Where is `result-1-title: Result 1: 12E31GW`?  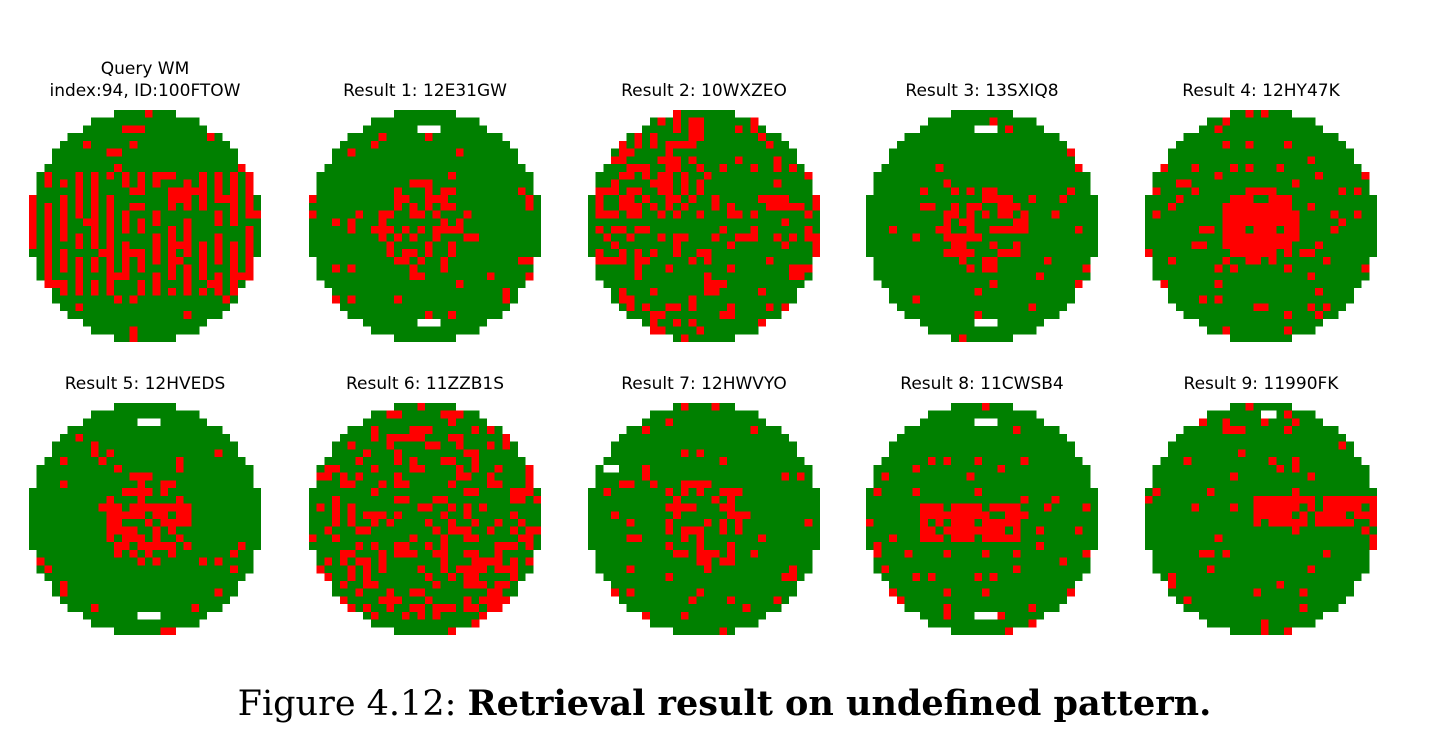
result-1-title: Result 1: 12E31GW is located at coordinates (425, 91).